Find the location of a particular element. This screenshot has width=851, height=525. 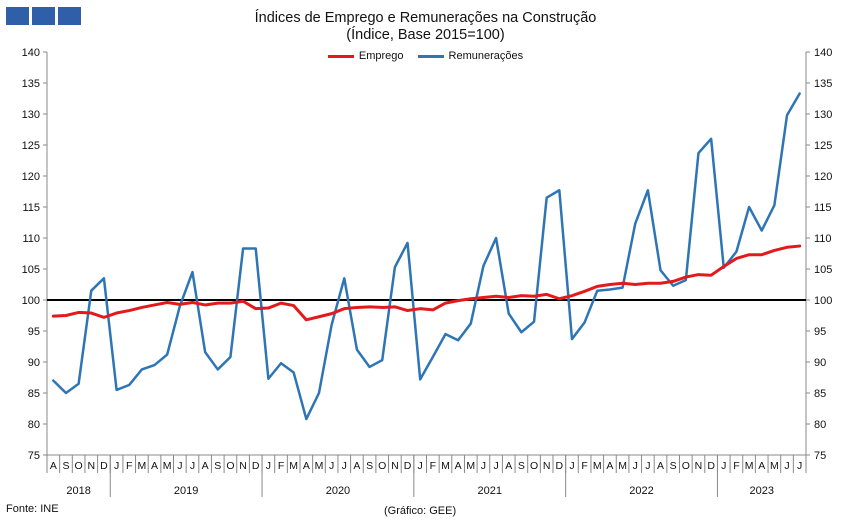

logo is located at coordinates (43, 16).